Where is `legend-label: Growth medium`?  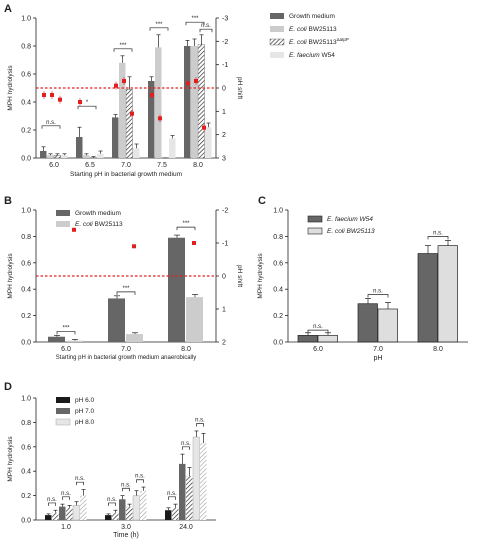 legend-label: Growth medium is located at coordinates (98, 213).